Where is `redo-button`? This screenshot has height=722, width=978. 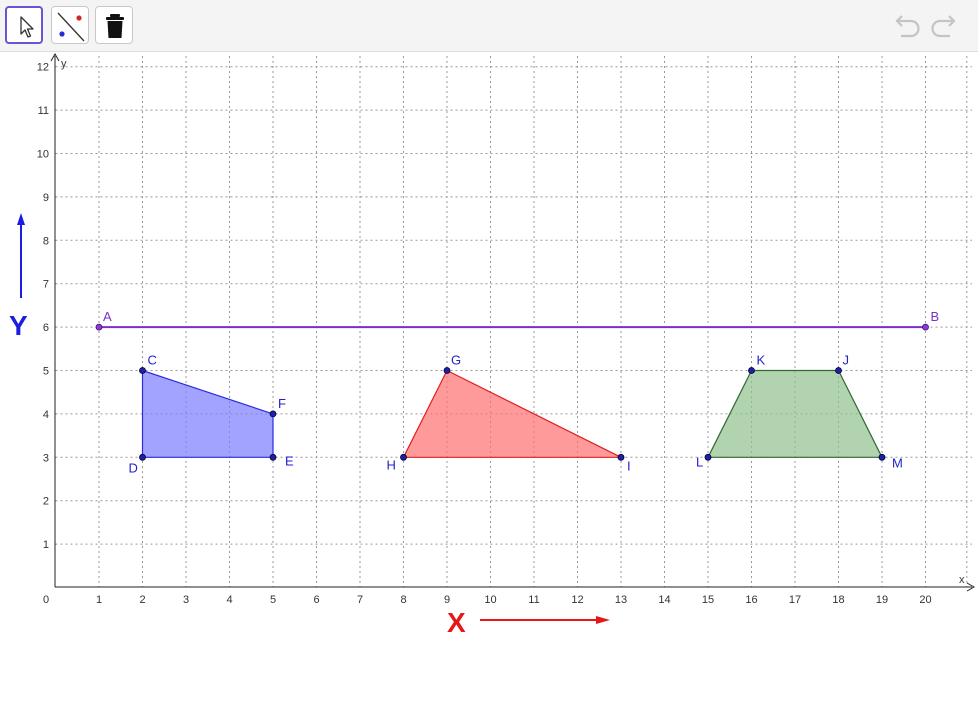
redo-button is located at coordinates (944, 26).